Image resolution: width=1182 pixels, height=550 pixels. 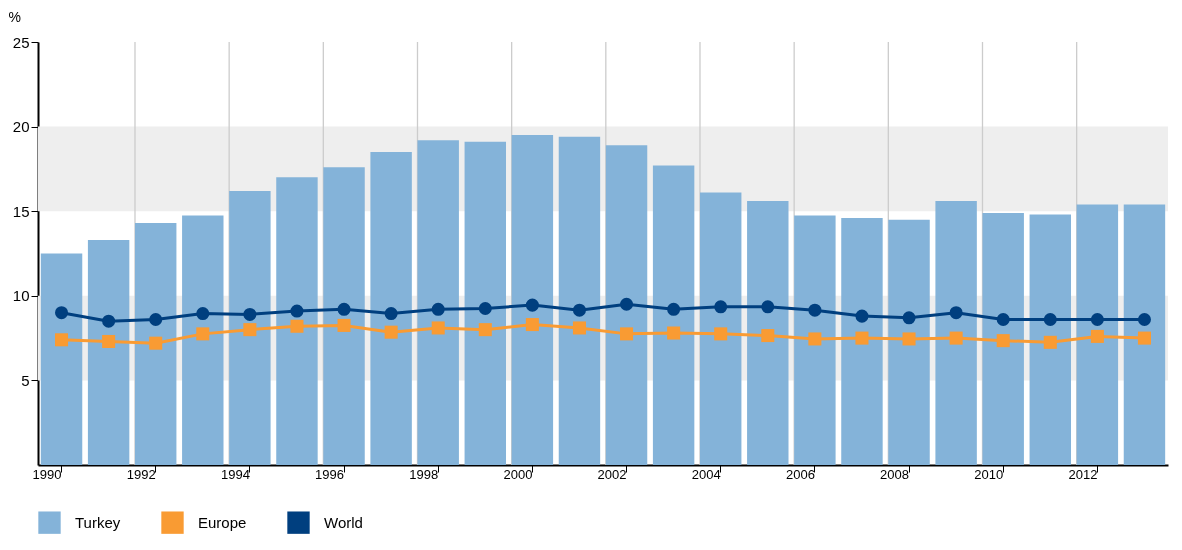 What do you see at coordinates (21, 42) in the screenshot?
I see `y-tick-label: 25` at bounding box center [21, 42].